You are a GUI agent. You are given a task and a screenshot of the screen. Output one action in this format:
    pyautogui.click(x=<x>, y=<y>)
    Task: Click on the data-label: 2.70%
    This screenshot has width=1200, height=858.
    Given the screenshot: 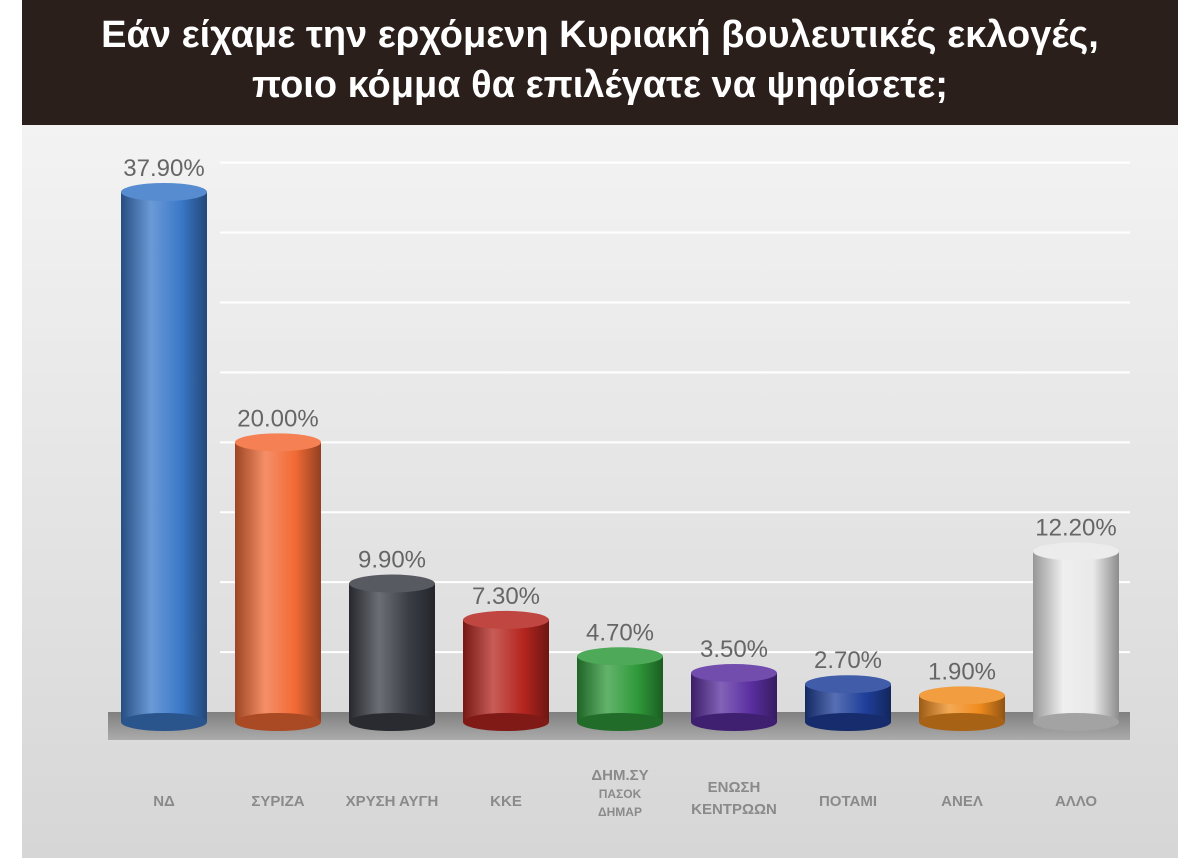 What is the action you would take?
    pyautogui.click(x=848, y=660)
    